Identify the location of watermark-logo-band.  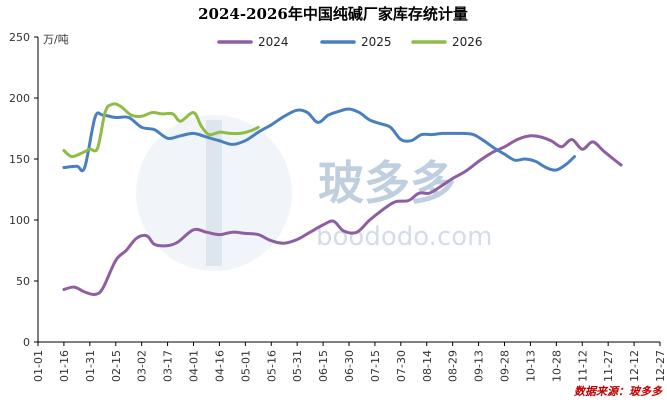
(214, 193).